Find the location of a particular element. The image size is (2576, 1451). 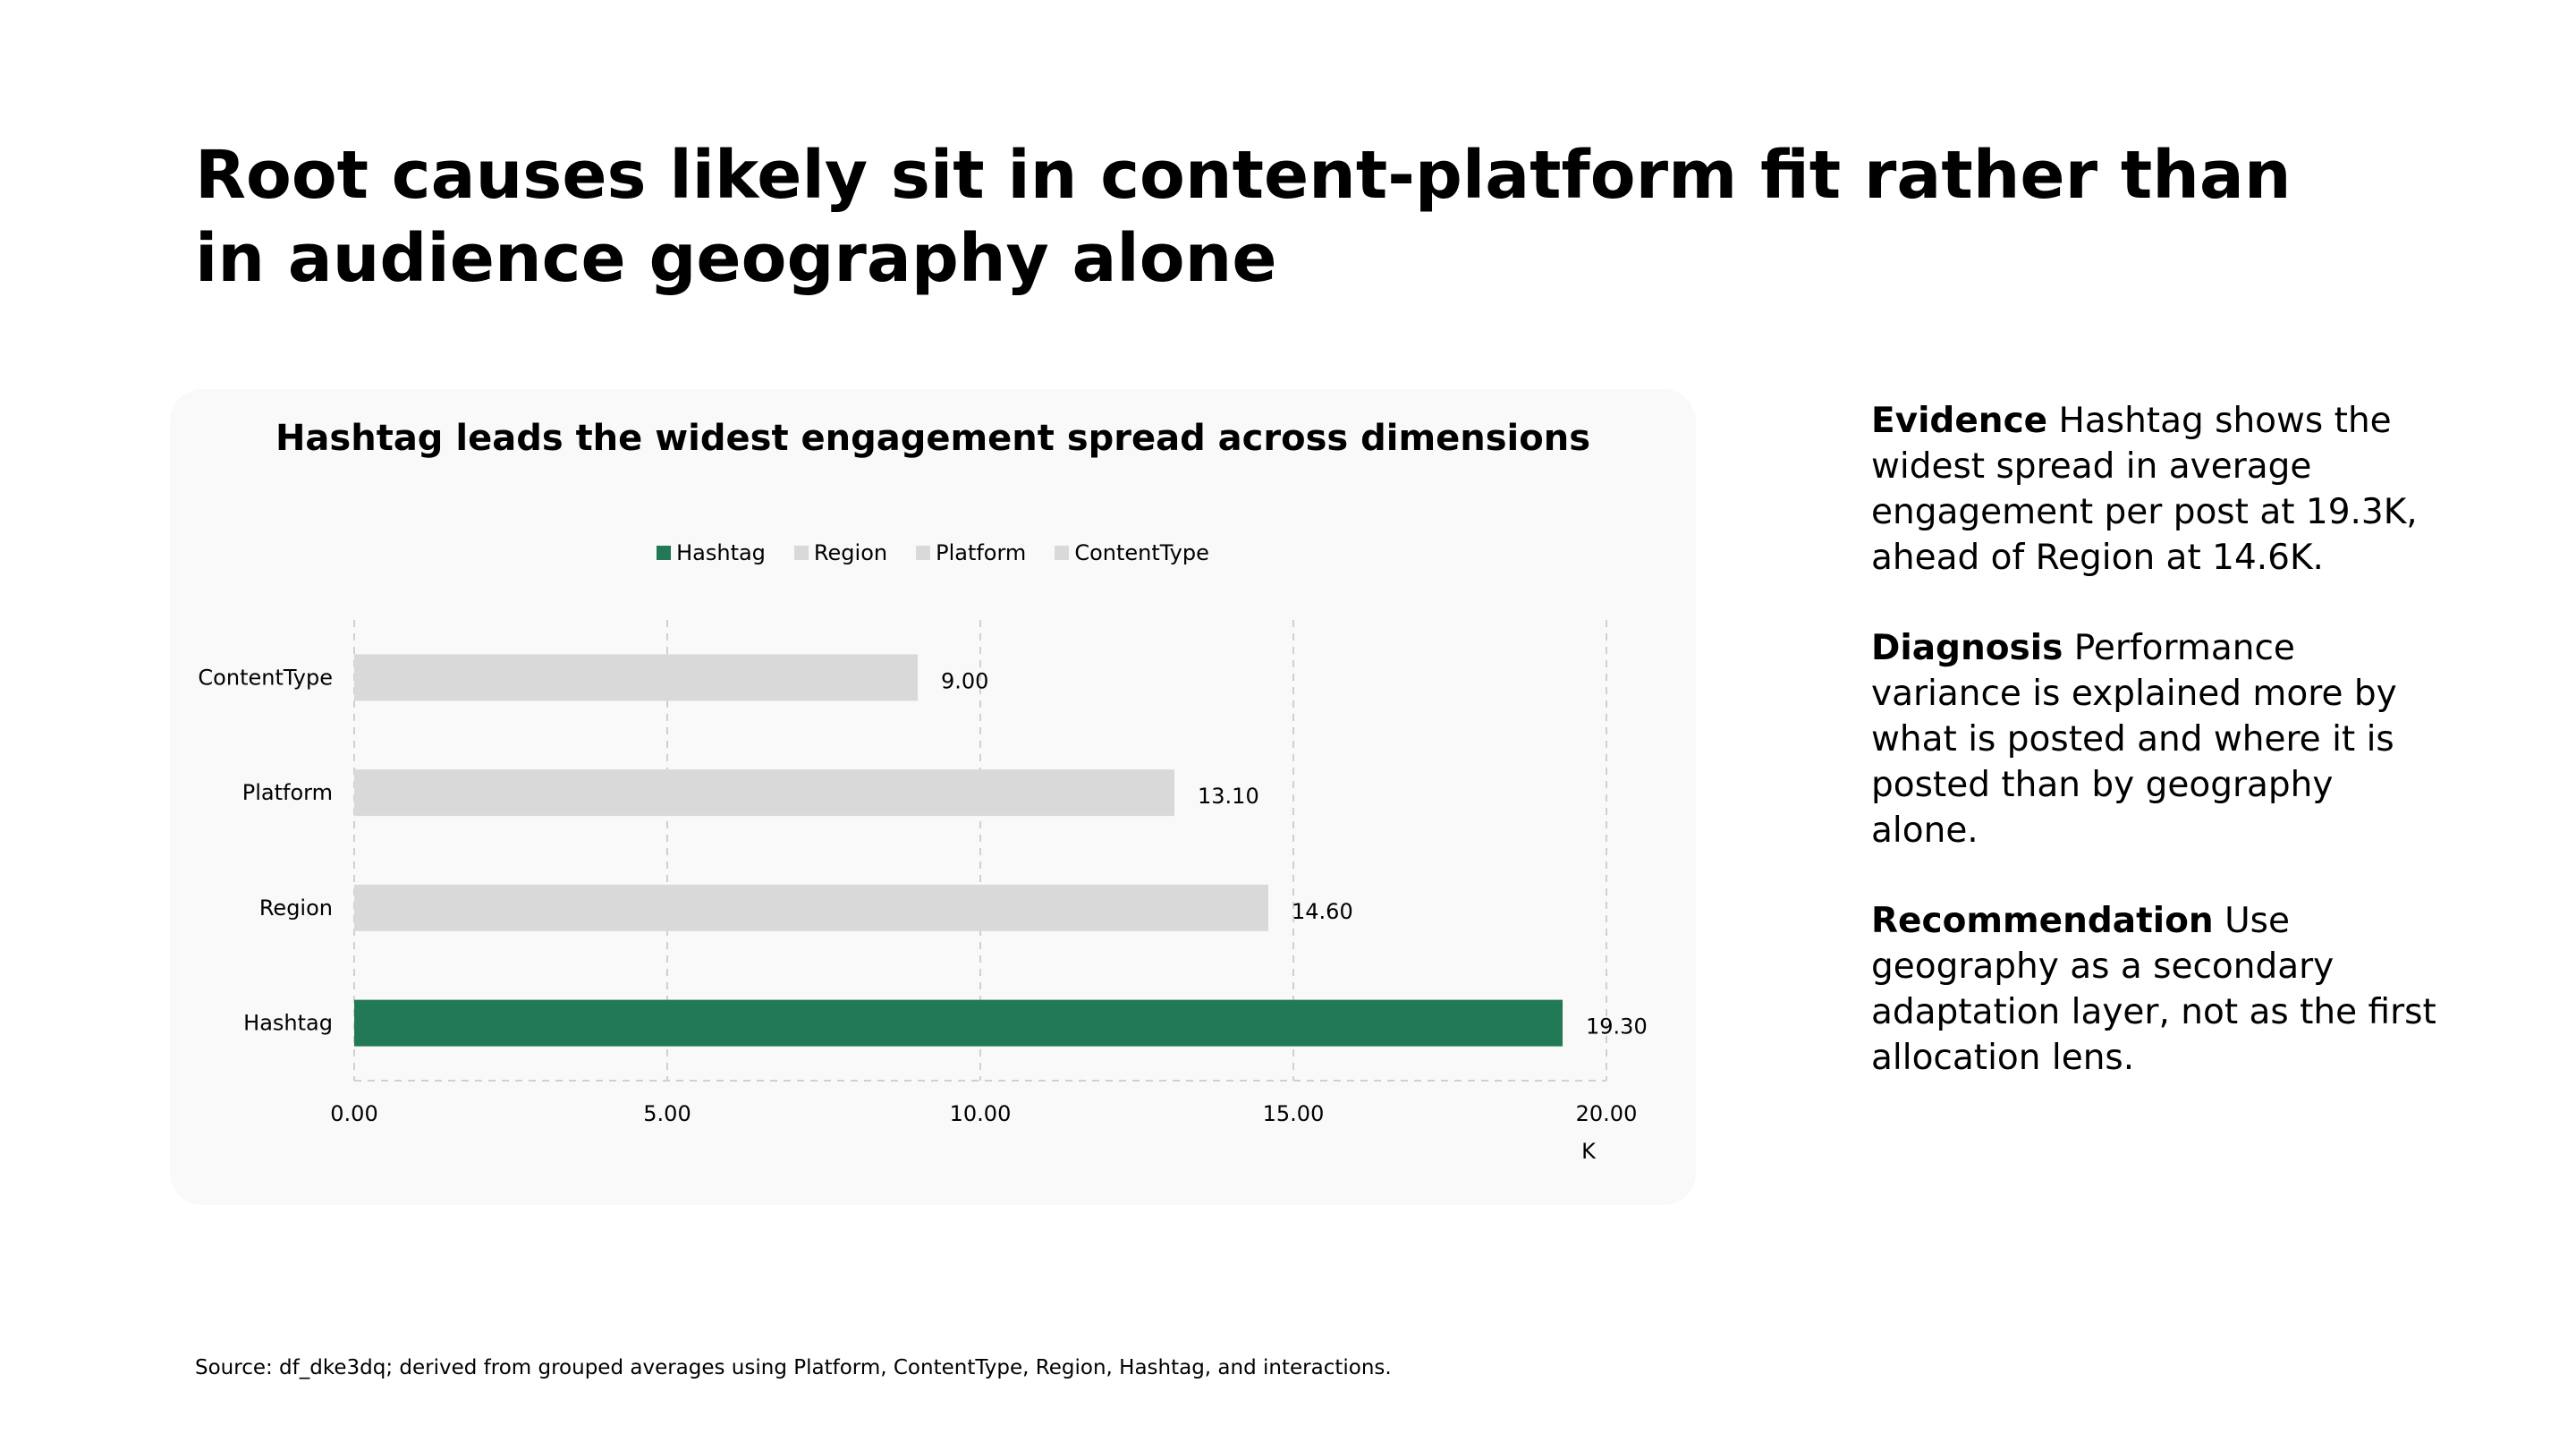

data-label: 13.10 is located at coordinates (1228, 796).